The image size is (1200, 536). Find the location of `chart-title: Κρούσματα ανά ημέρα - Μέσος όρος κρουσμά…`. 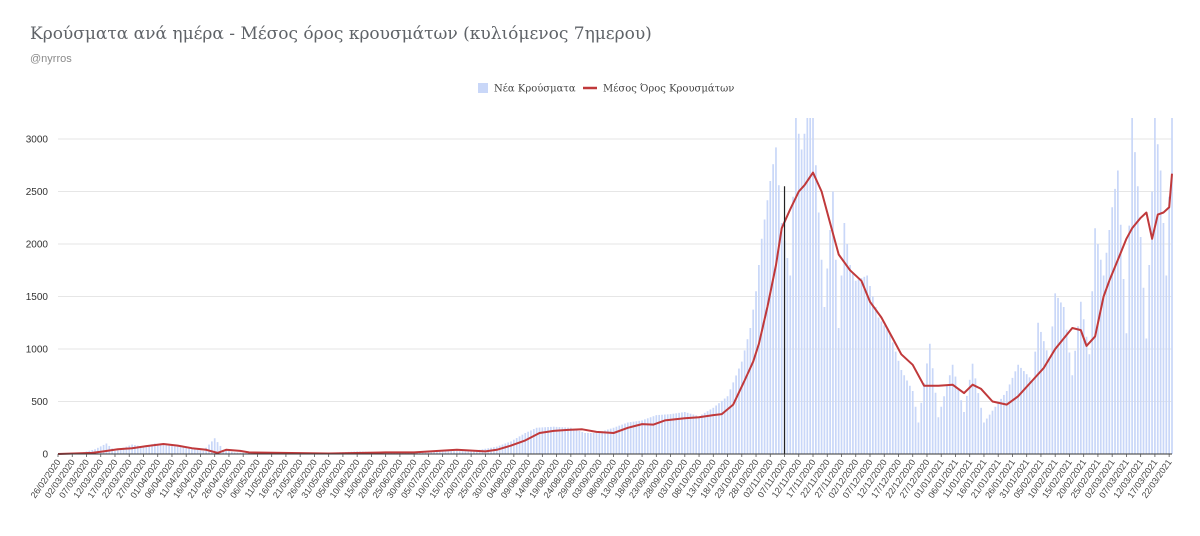

chart-title: Κρούσματα ανά ημέρα - Μέσος όρος κρουσμά… is located at coordinates (341, 34).